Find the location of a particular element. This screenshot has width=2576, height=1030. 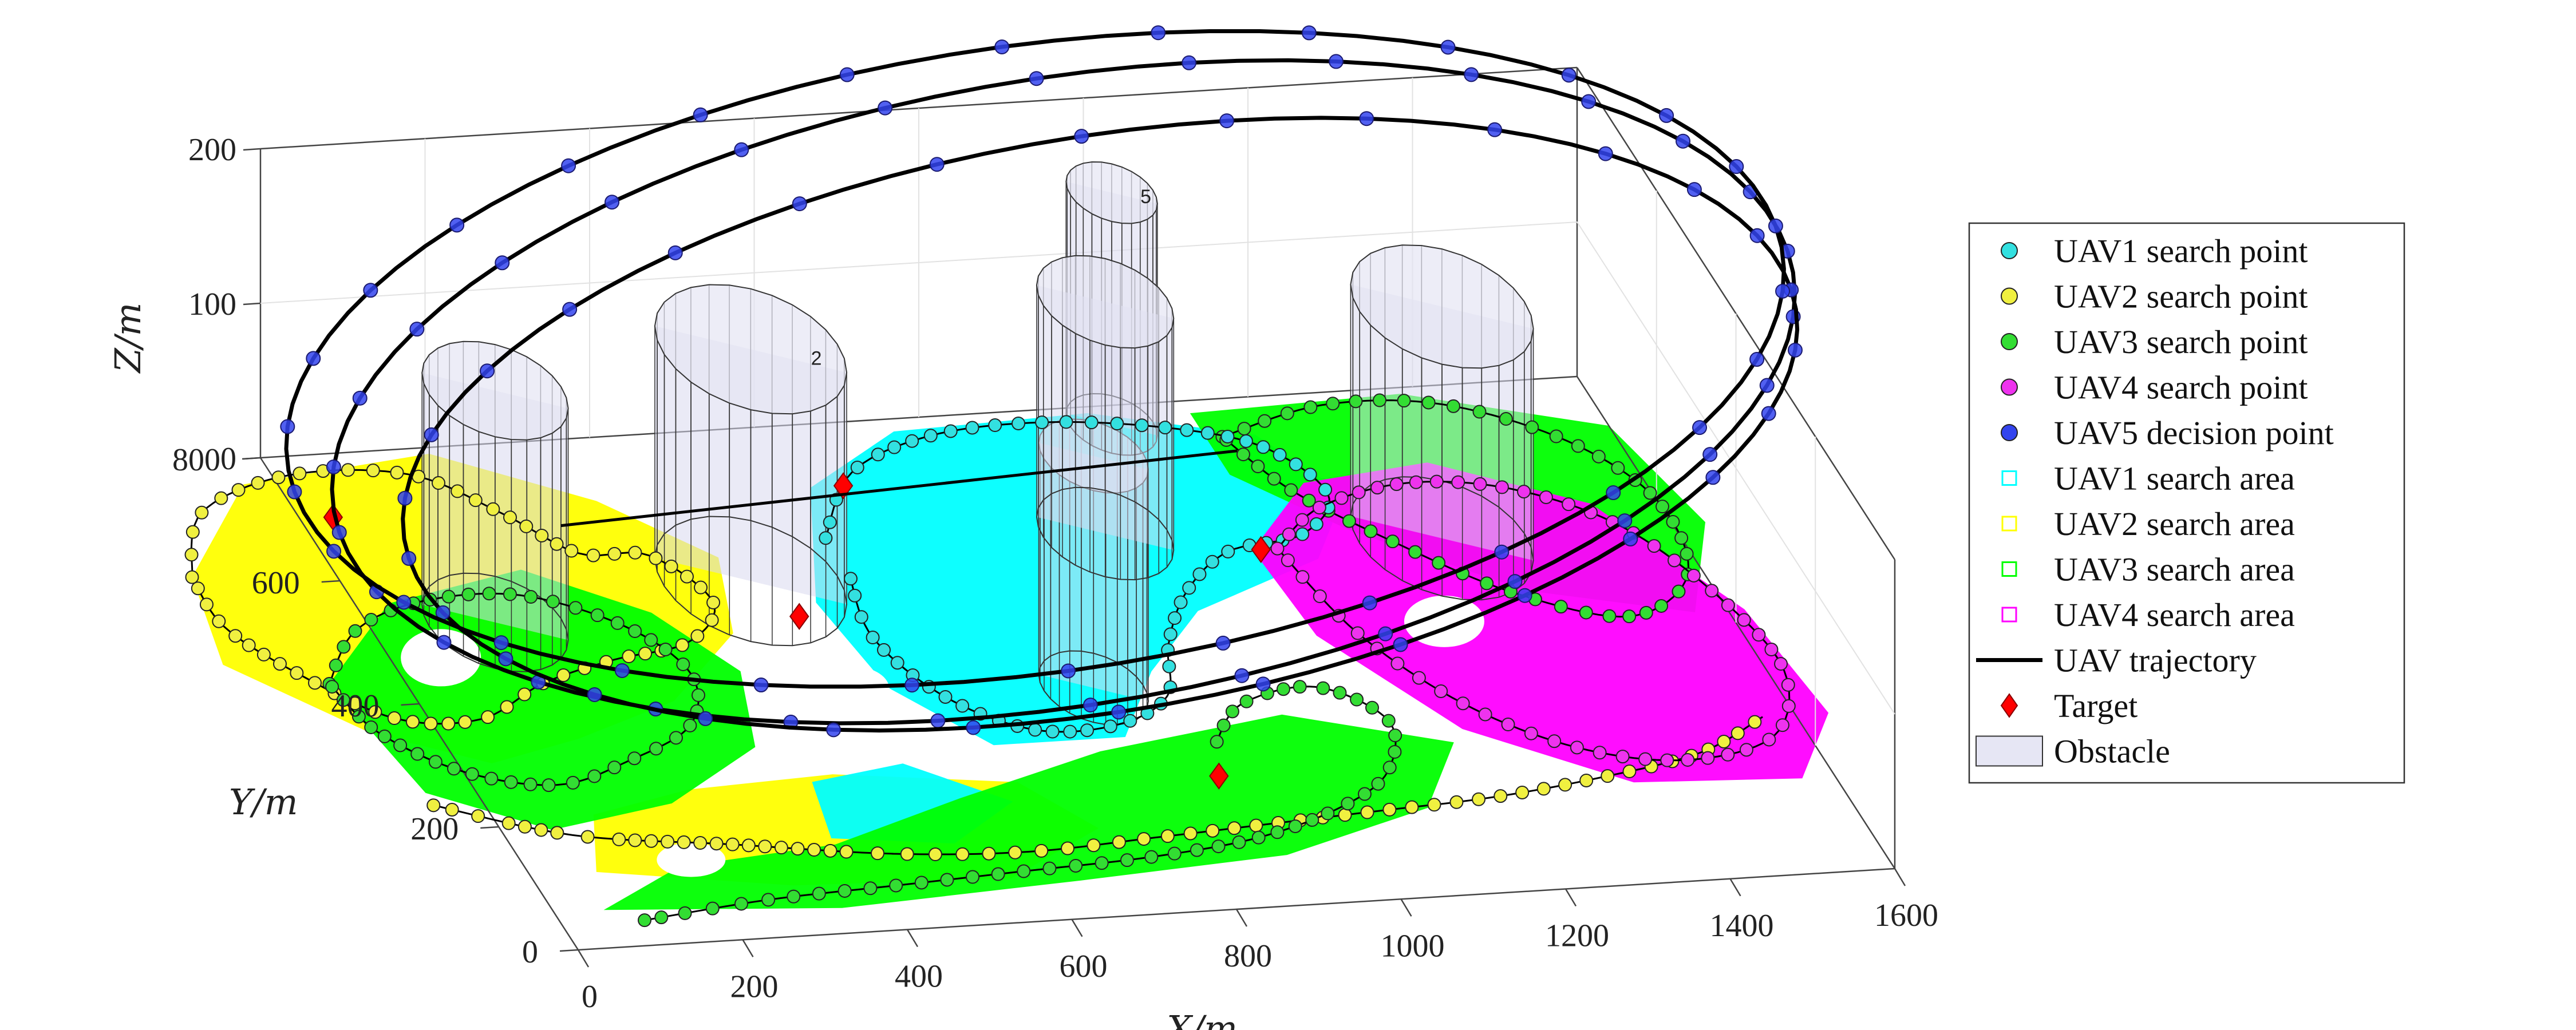

y-tick-label: 0 is located at coordinates (530, 952).